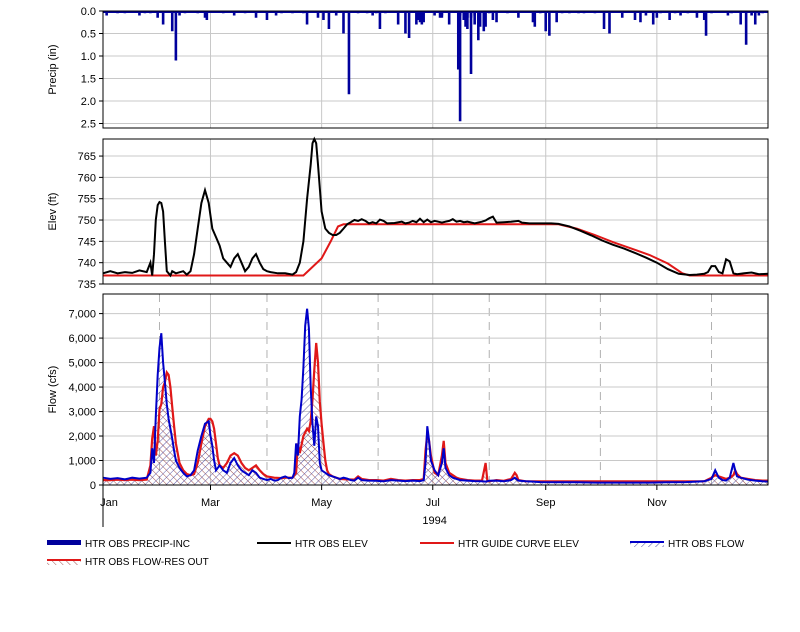 This screenshot has width=800, height=632. I want to click on ytick-label: 2.0, so click(88, 102).